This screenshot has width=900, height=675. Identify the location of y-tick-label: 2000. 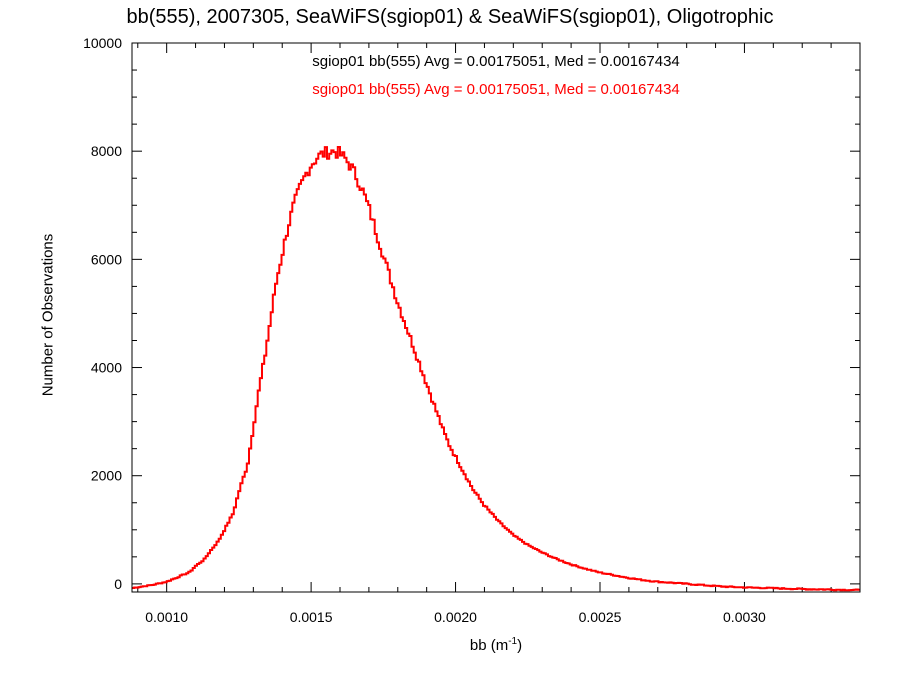
(106, 476).